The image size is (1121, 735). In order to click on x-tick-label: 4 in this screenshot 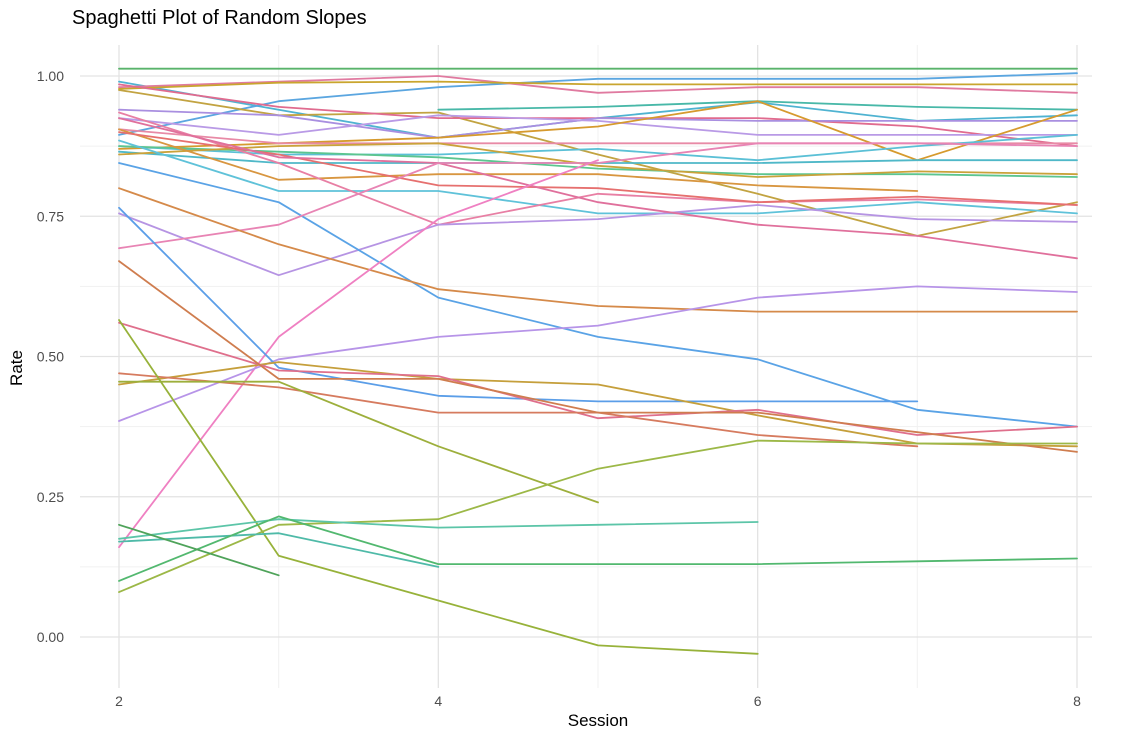, I will do `click(438, 701)`.